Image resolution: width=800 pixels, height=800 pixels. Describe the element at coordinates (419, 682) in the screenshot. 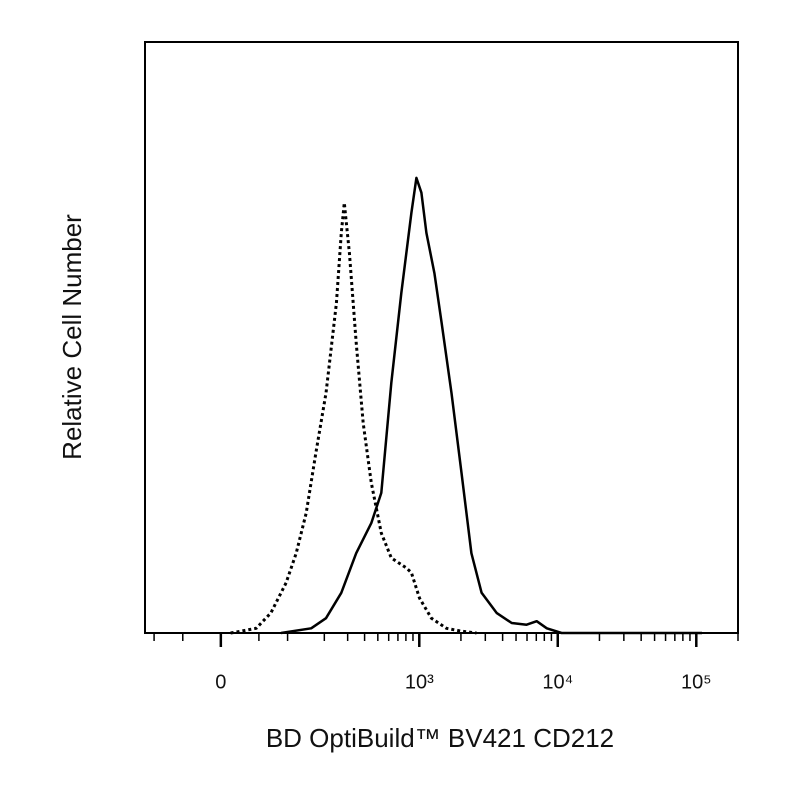

I see `x-tick-label: 10³` at that location.